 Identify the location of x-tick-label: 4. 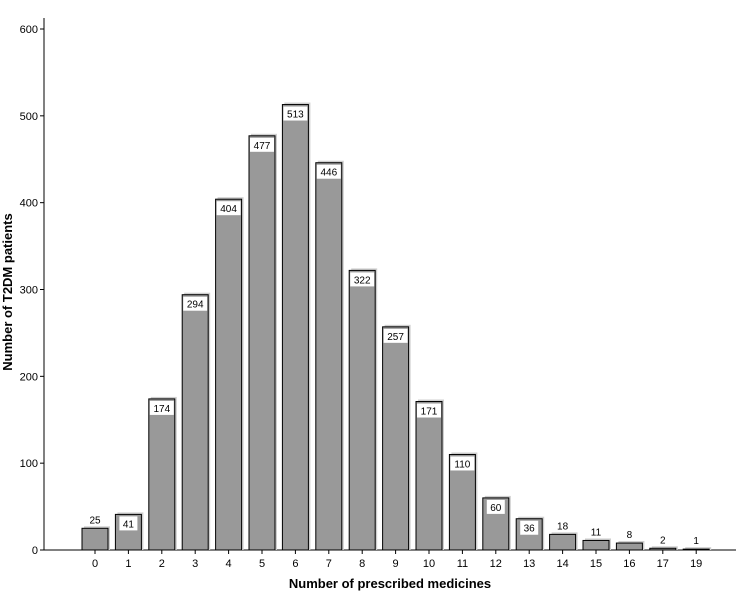
(229, 564).